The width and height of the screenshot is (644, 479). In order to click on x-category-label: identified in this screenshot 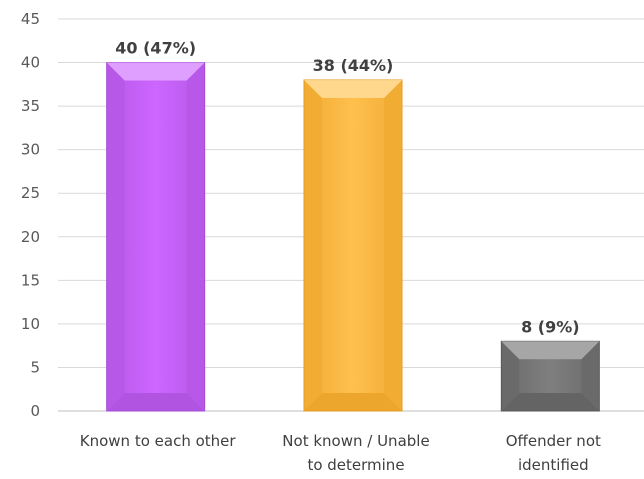, I will do `click(553, 465)`.